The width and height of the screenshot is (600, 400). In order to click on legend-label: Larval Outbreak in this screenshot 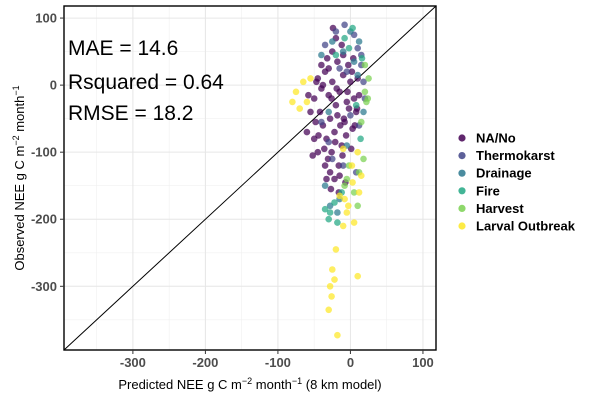, I will do `click(526, 226)`.